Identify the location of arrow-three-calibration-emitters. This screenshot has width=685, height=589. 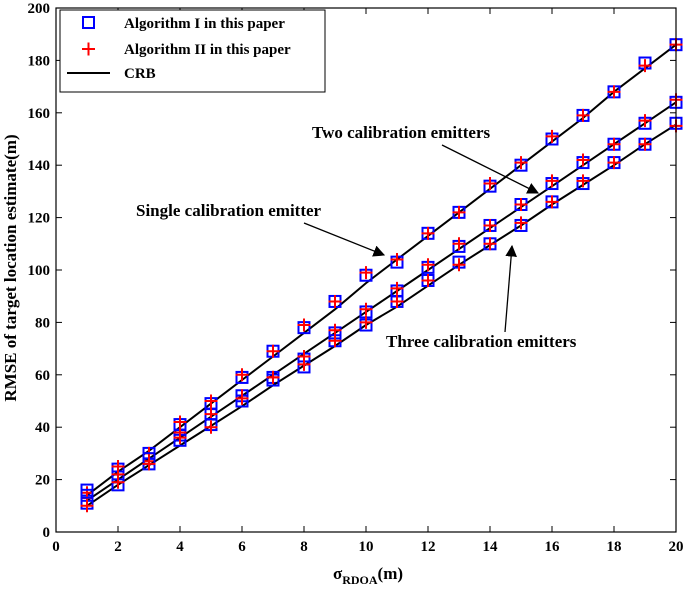
(510, 288).